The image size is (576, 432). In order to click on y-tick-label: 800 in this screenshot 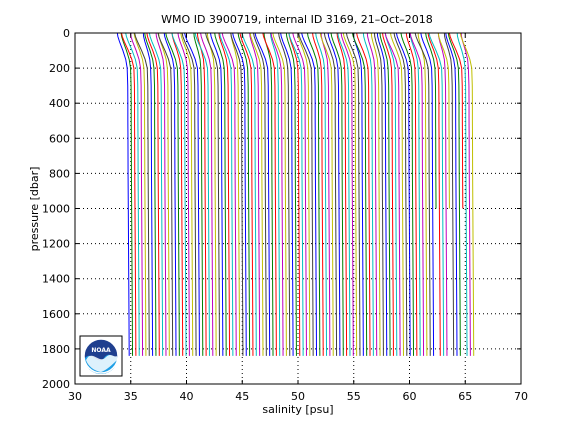, I will do `click(59, 173)`.